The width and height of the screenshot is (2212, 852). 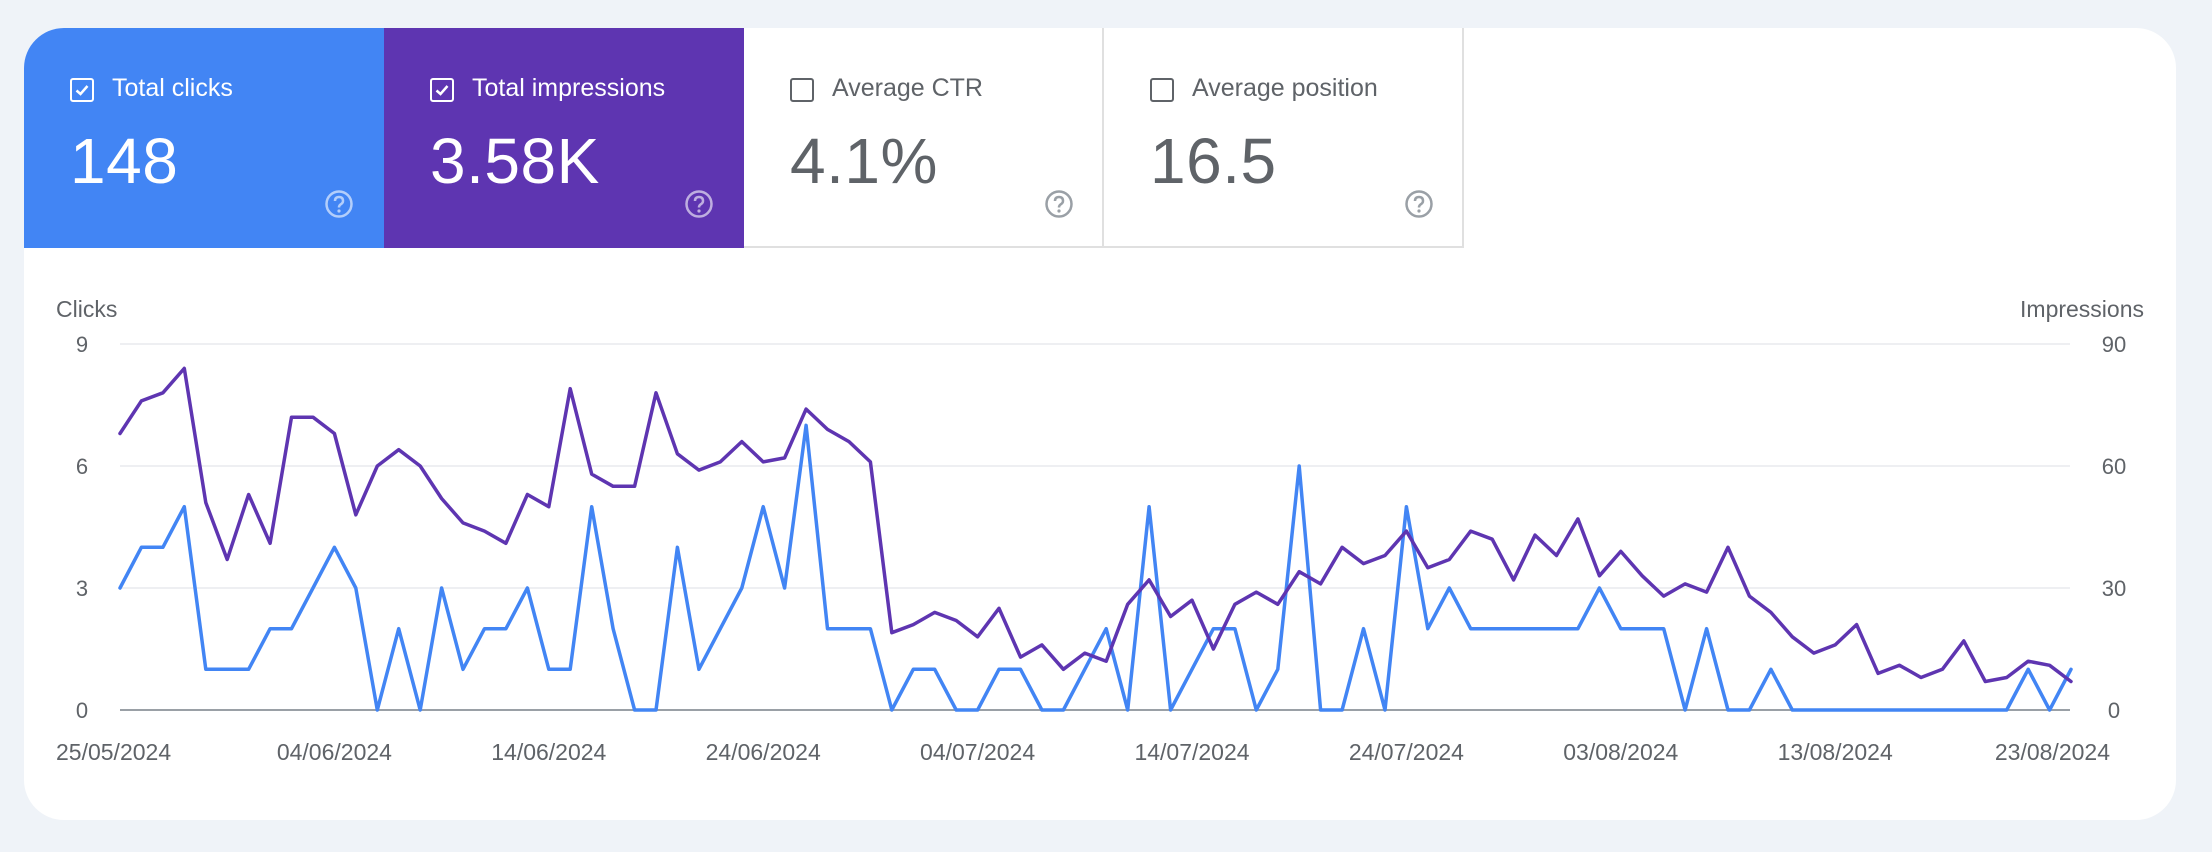 I want to click on tile-label: Average position, so click(x=1285, y=88).